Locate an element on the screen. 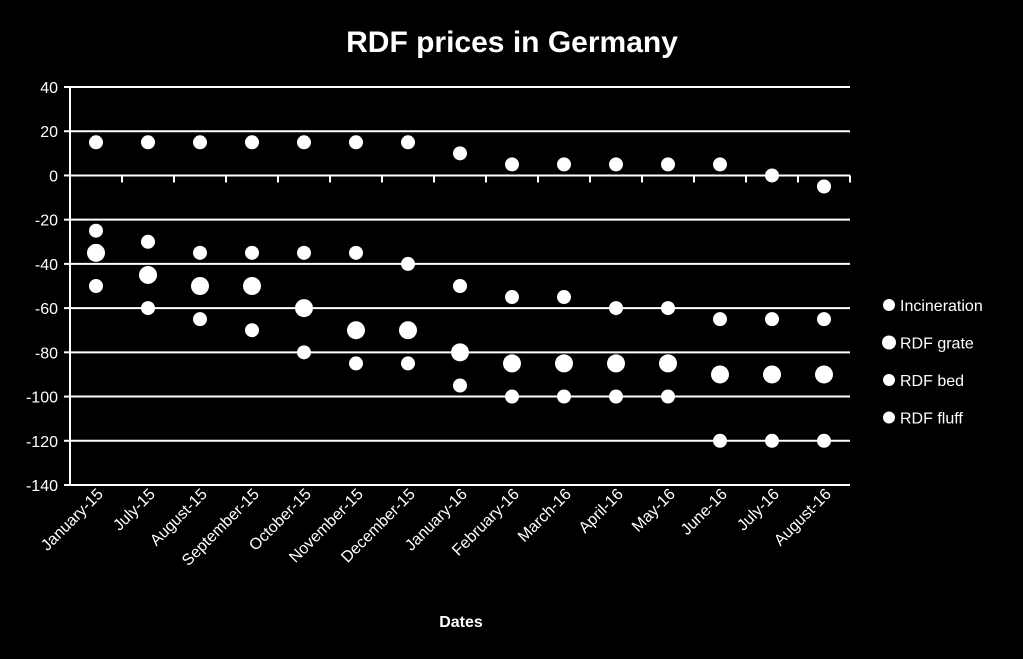 This screenshot has width=1023, height=659. y-tick-label: -40 is located at coordinates (46, 265).